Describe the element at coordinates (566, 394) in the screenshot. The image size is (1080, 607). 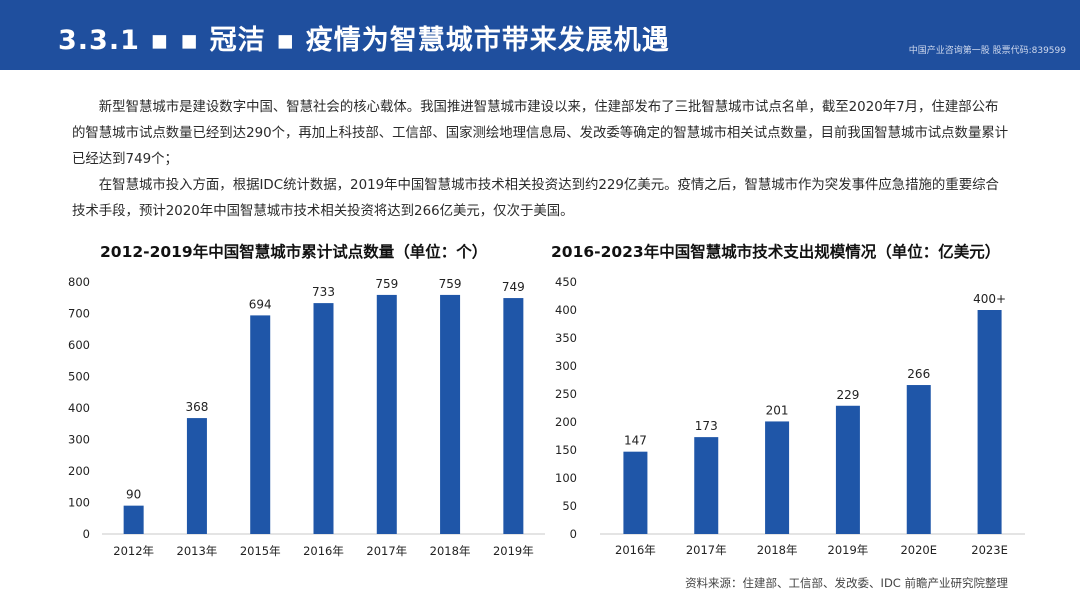
I see `y-tick-label: 250` at that location.